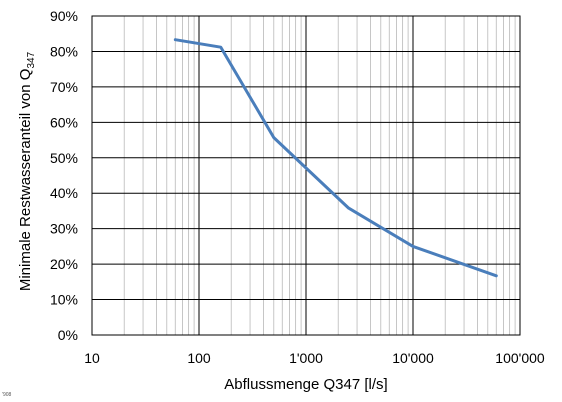 The height and width of the screenshot is (402, 562). What do you see at coordinates (305, 384) in the screenshot?
I see `x-axis-title: Abflussmenge Q347 [l/s]` at bounding box center [305, 384].